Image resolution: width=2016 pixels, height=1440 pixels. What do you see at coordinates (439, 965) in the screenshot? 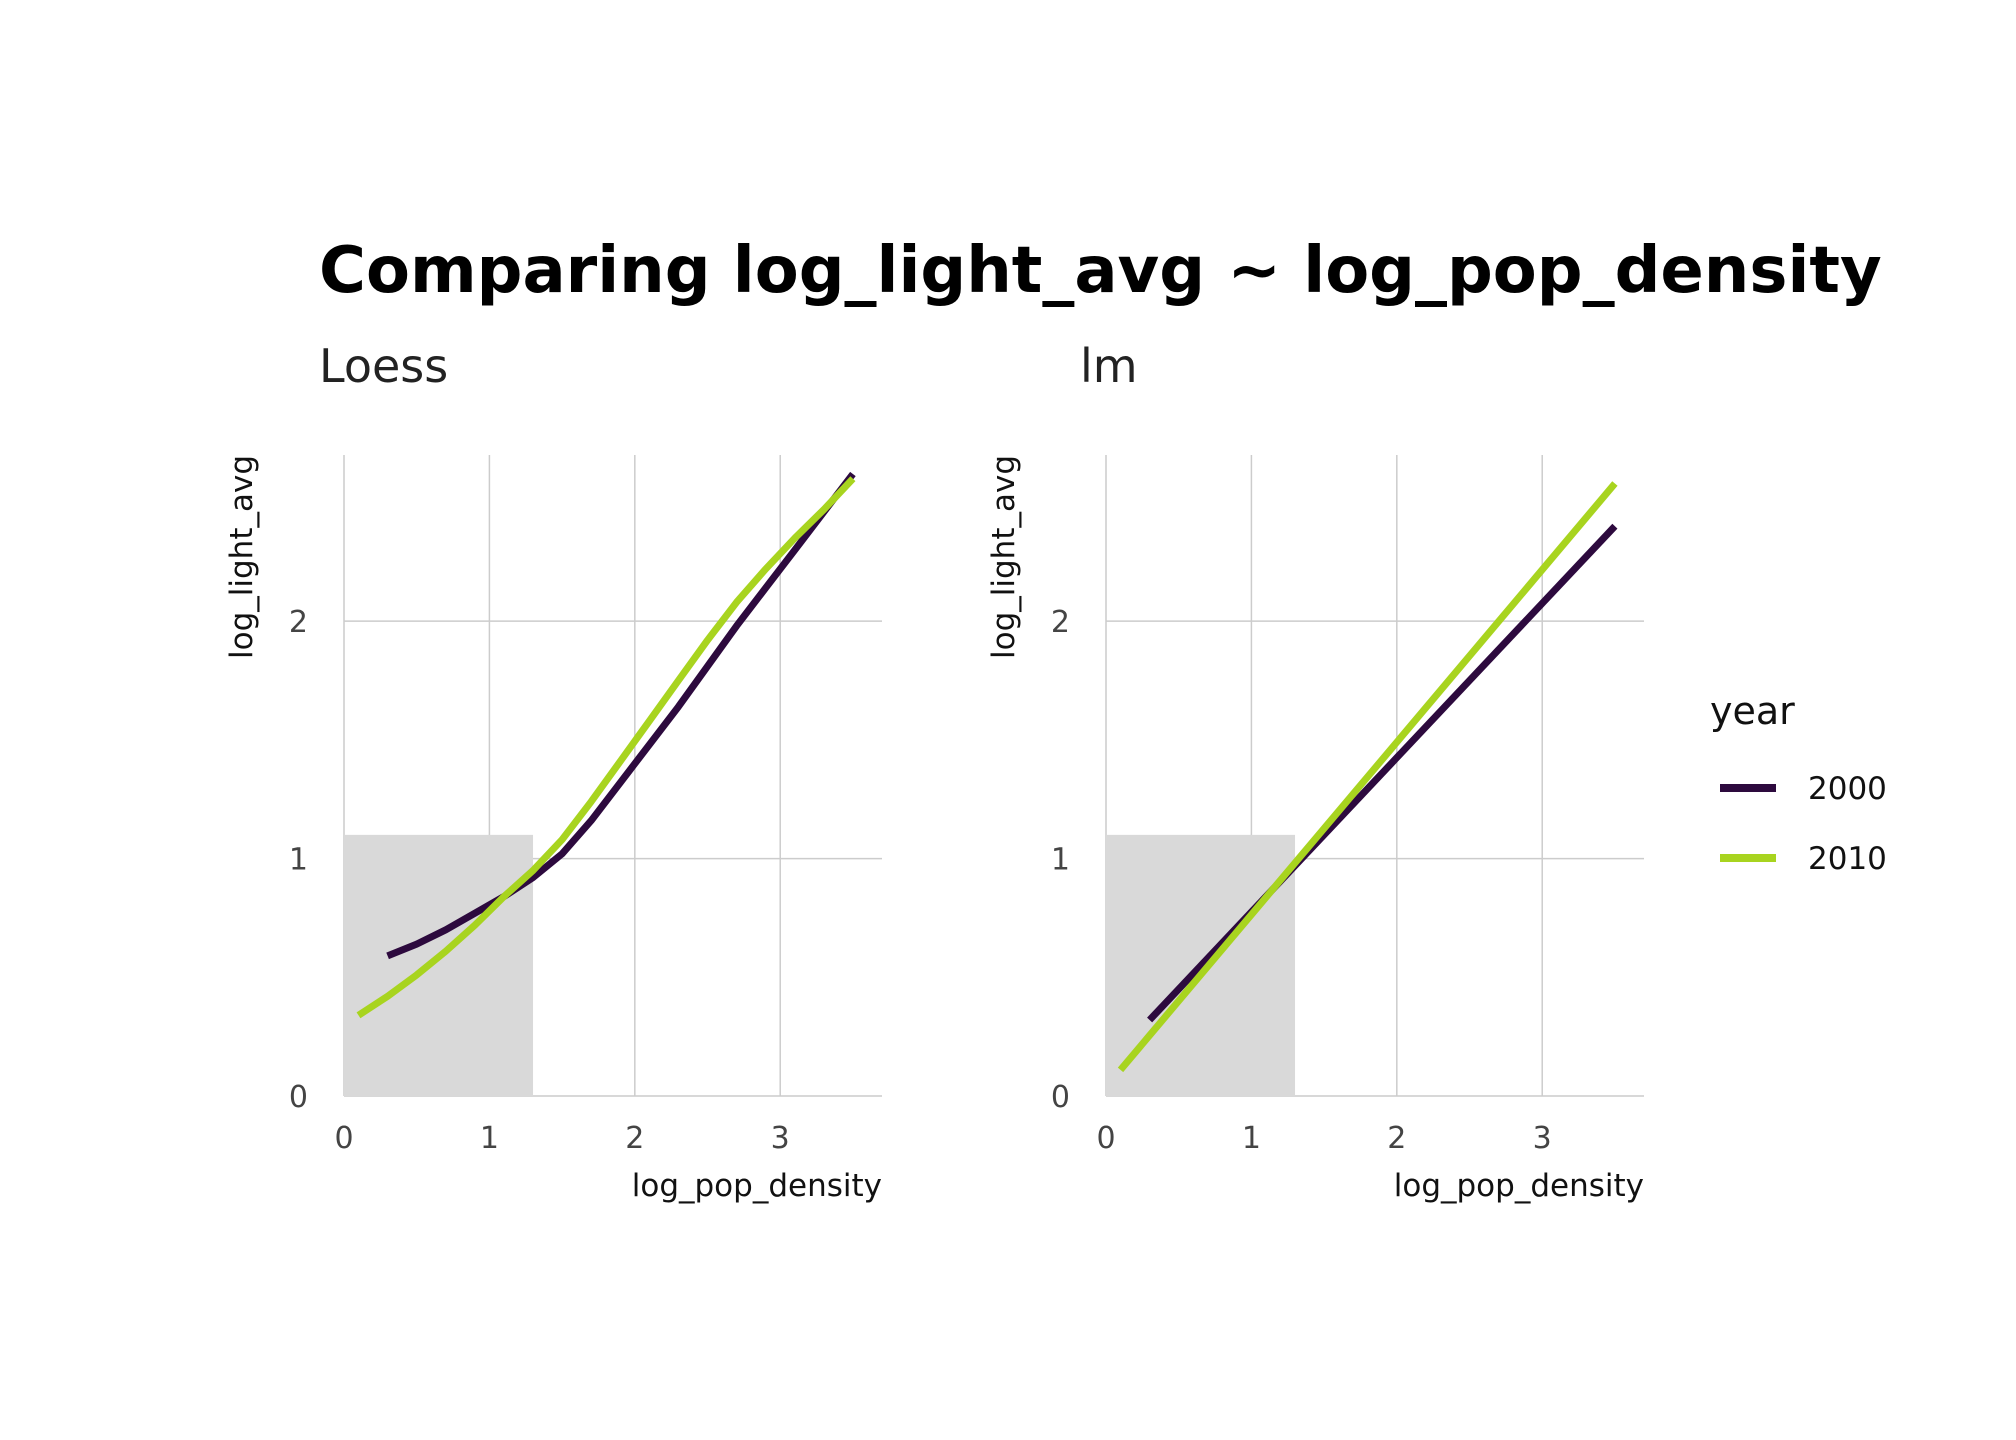
I see `shaded-region` at bounding box center [439, 965].